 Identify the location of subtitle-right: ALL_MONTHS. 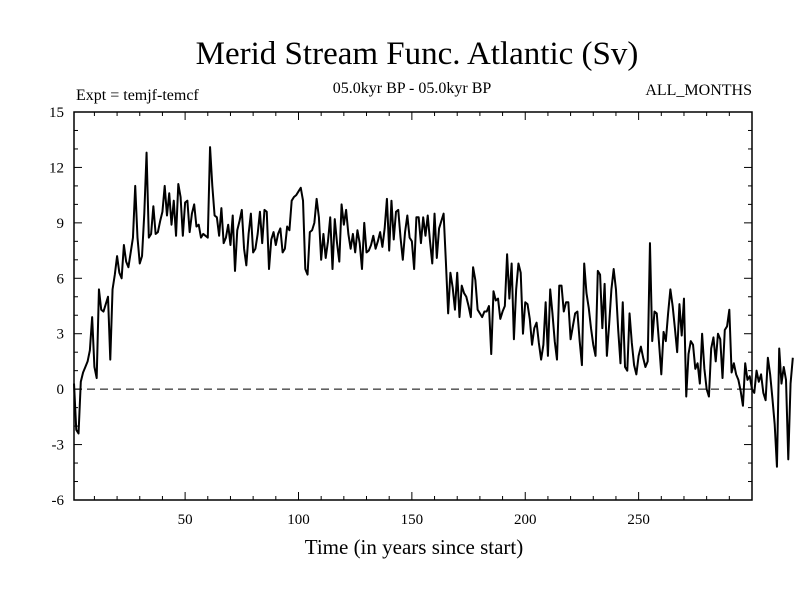
(698, 90).